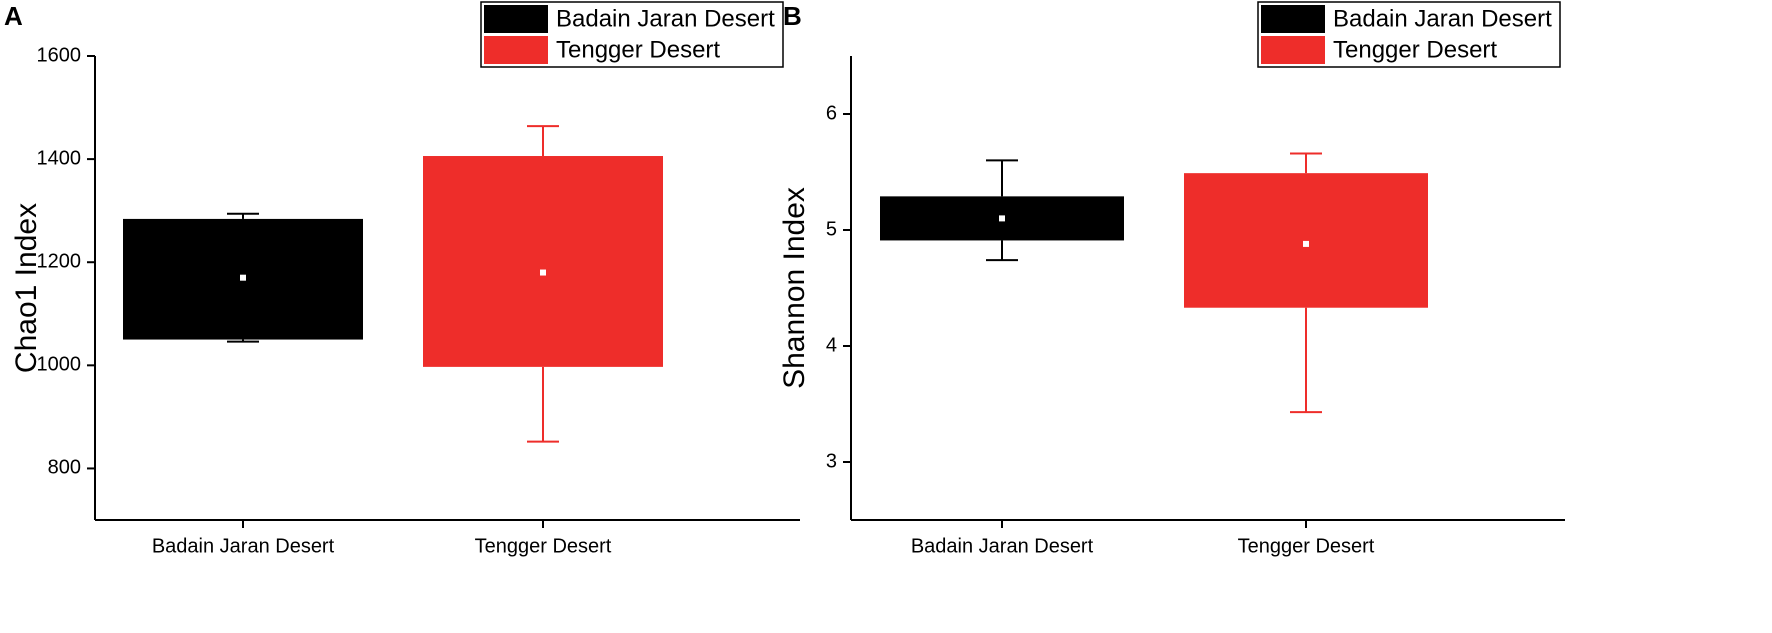  I want to click on y-tick-label: 1600, so click(59, 55).